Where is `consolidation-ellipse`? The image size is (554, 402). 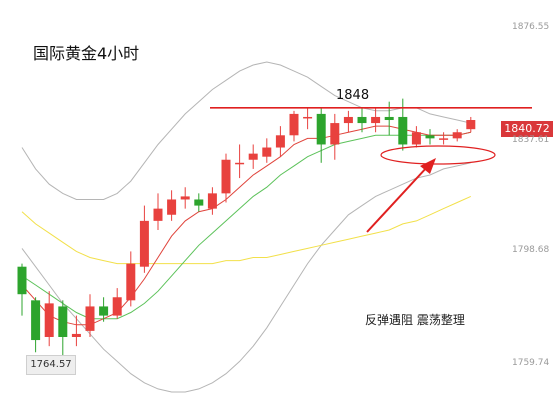 consolidation-ellipse is located at coordinates (438, 155).